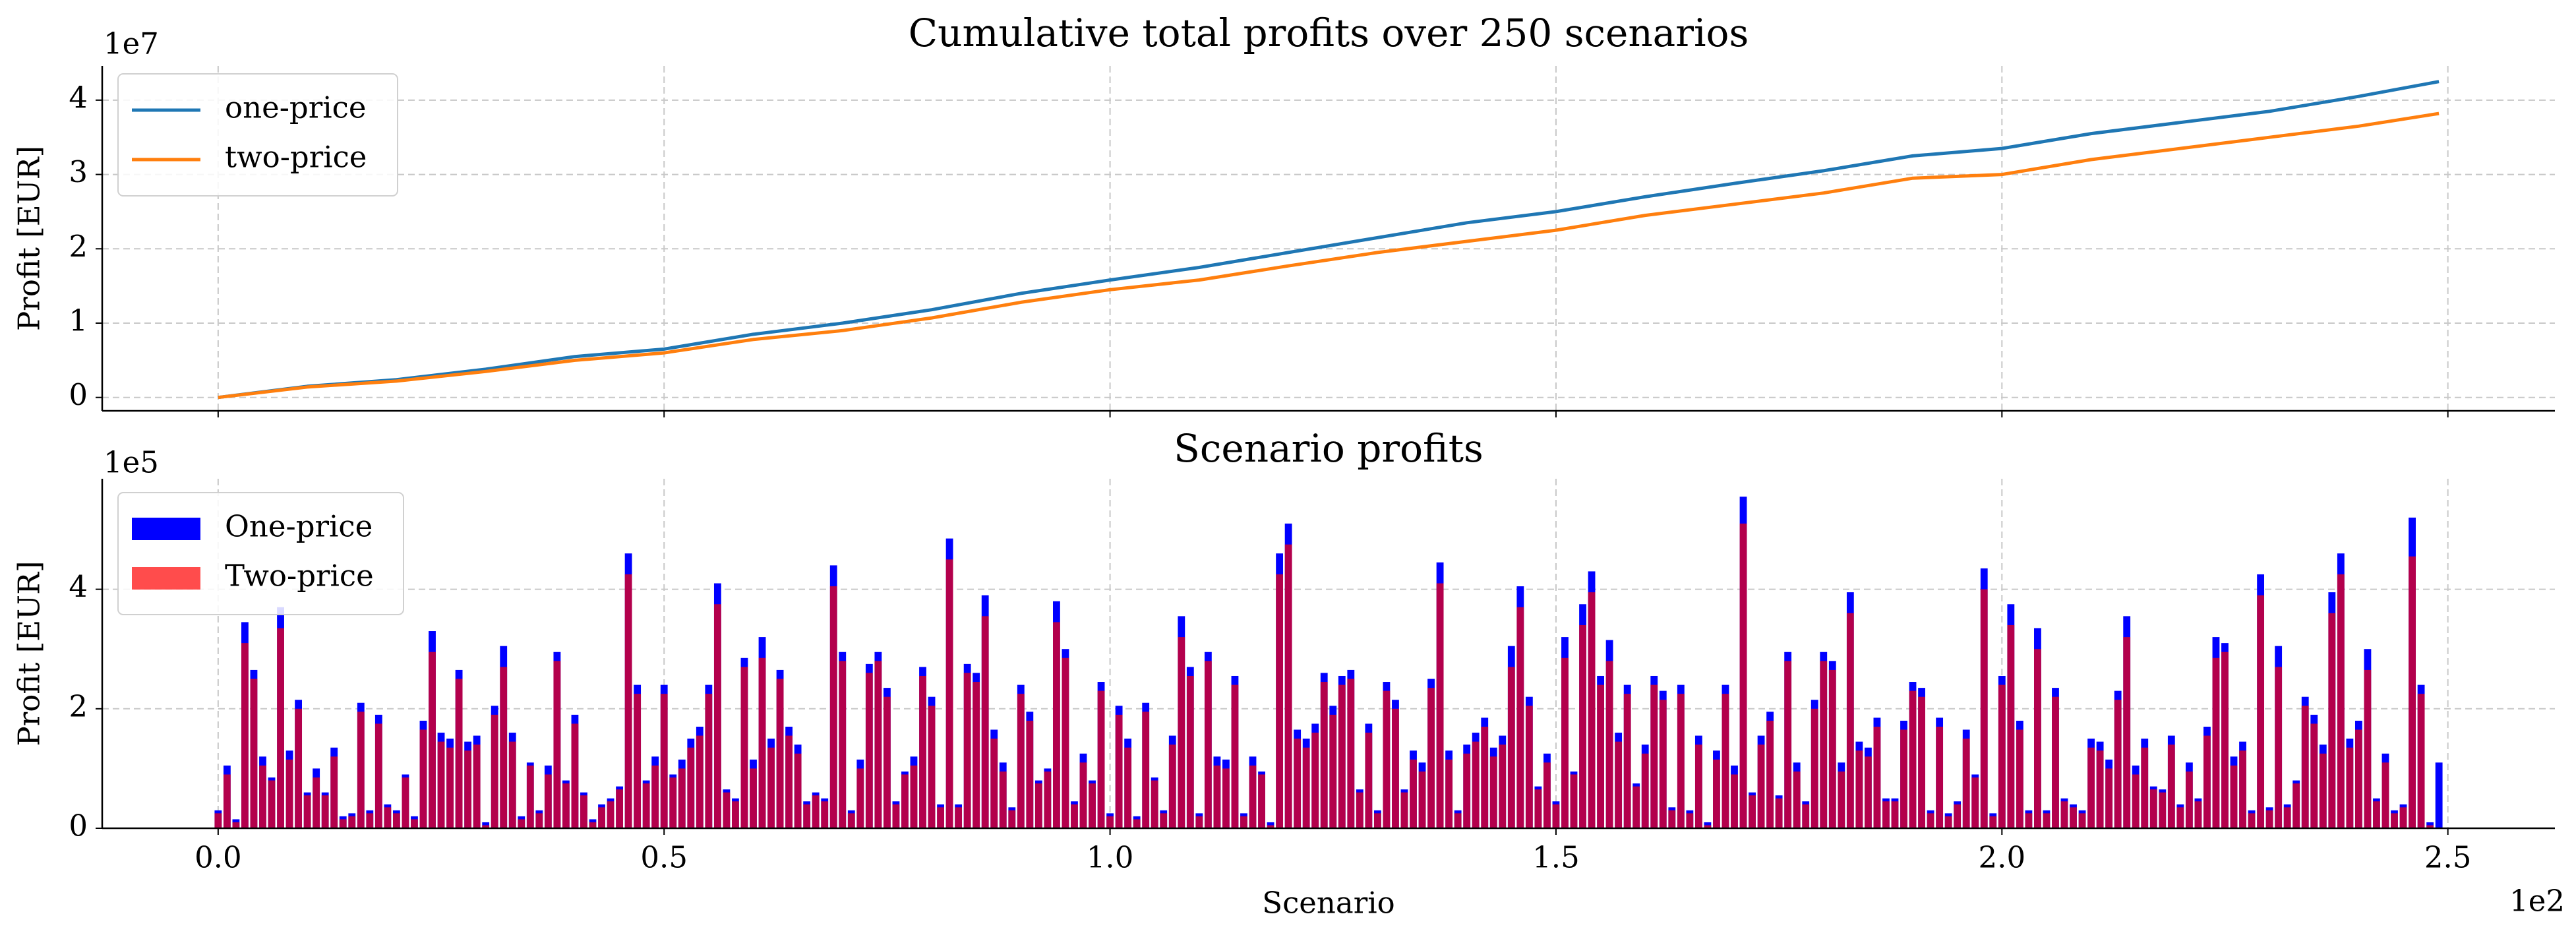 The image size is (2576, 943). I want to click on x-offset: 1e2, so click(2537, 901).